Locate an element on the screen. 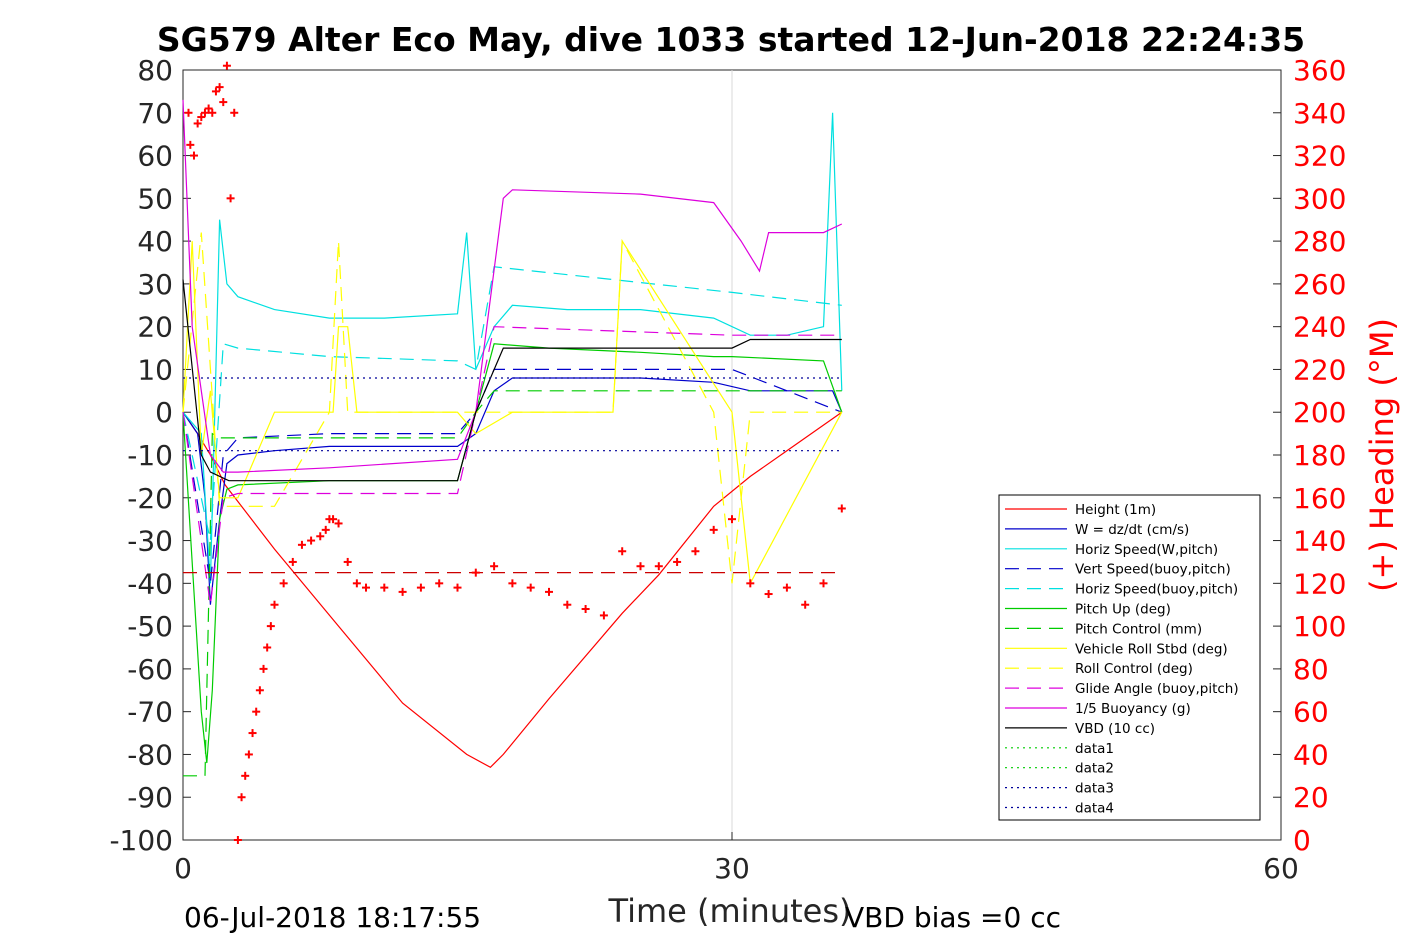 The image size is (1417, 945). footer-date: 06-Jul-2018 18:17:55 is located at coordinates (332, 917).